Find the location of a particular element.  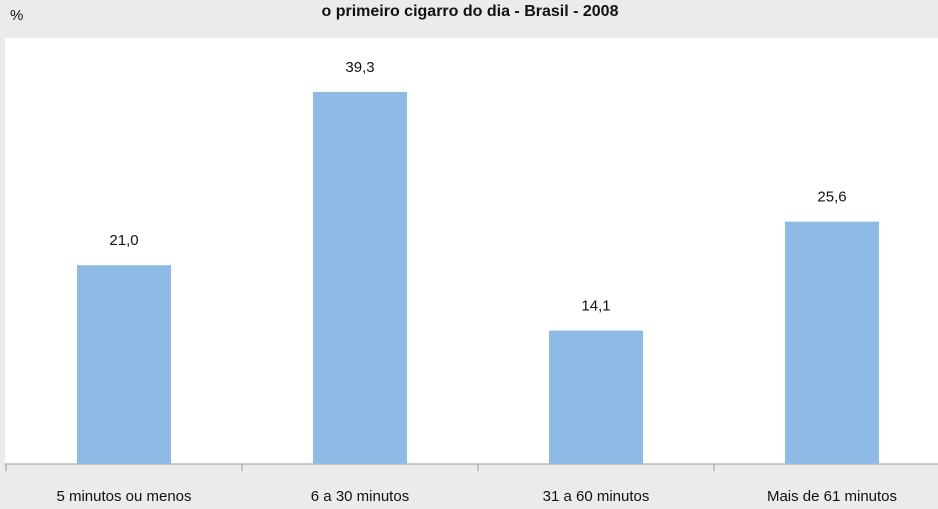

value-label: 21,0 is located at coordinates (123, 240).